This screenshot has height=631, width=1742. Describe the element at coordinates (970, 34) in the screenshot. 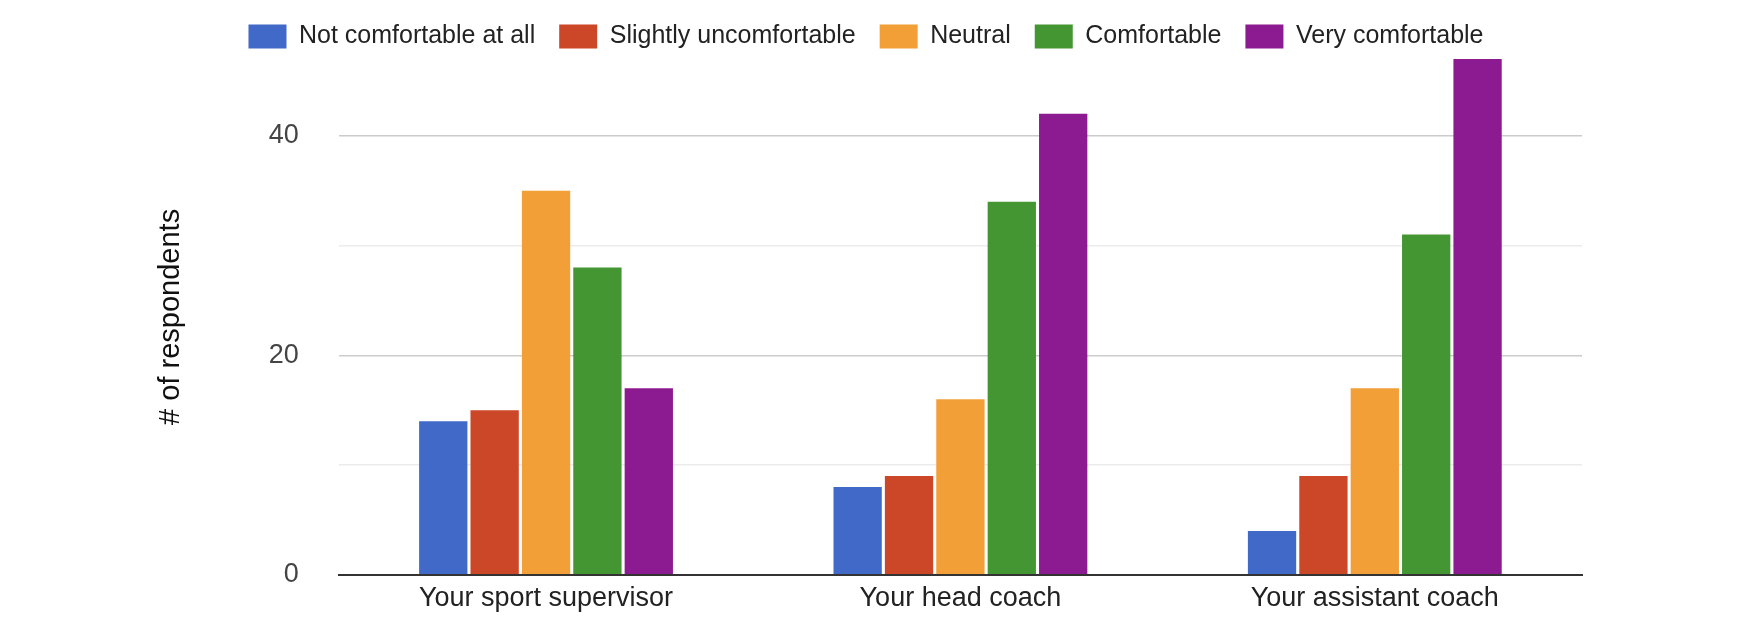

I see `legend-label: Neutral` at that location.